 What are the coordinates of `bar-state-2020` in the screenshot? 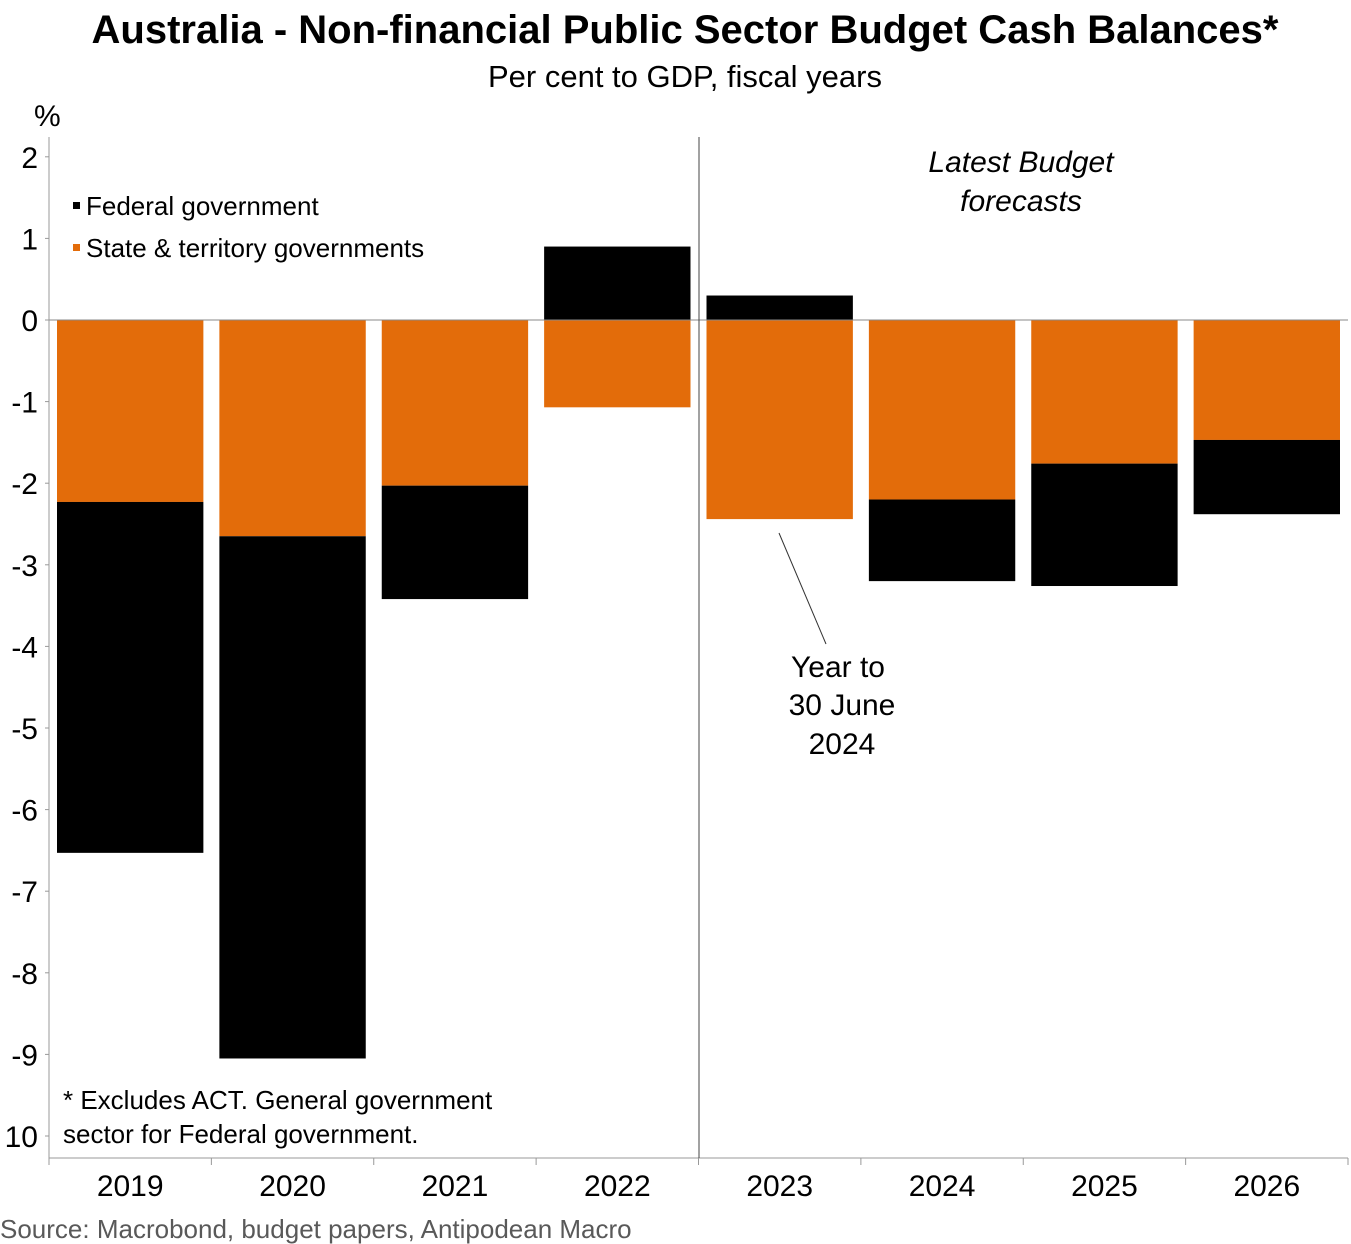 It's located at (292, 428).